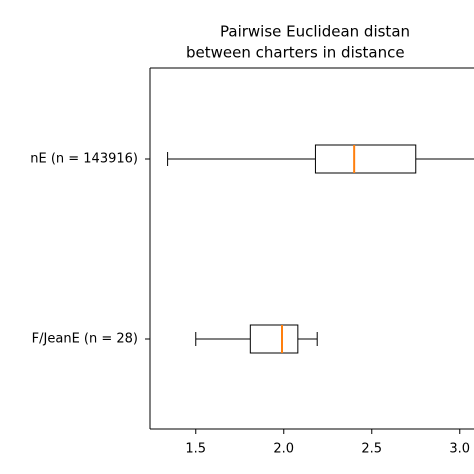  What do you see at coordinates (371, 449) in the screenshot?
I see `x-tick-label: 2.5` at bounding box center [371, 449].